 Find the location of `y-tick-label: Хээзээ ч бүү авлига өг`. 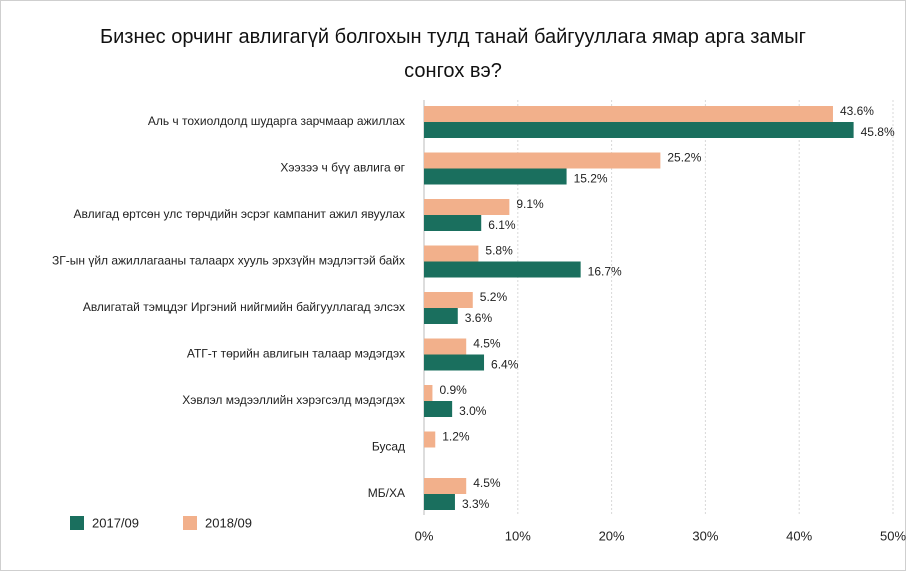

y-tick-label: Хээзээ ч бүү авлига өг is located at coordinates (342, 168).